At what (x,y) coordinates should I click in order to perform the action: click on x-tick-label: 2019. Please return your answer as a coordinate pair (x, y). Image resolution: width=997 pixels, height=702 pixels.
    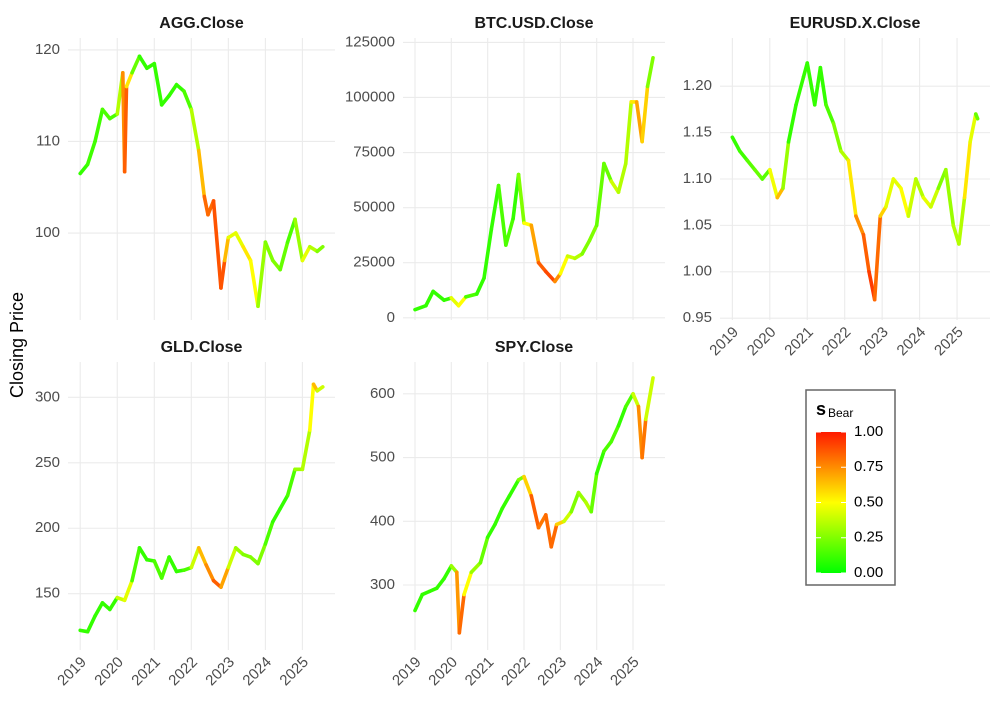
    Looking at the image, I should click on (724, 342).